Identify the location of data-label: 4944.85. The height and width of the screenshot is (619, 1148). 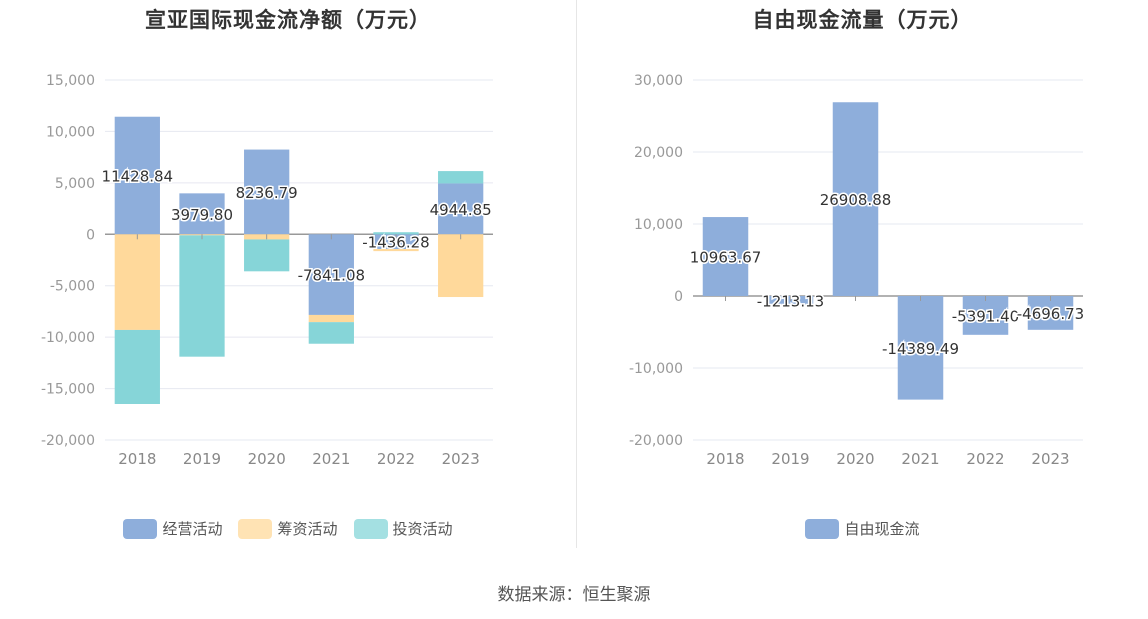
(461, 210).